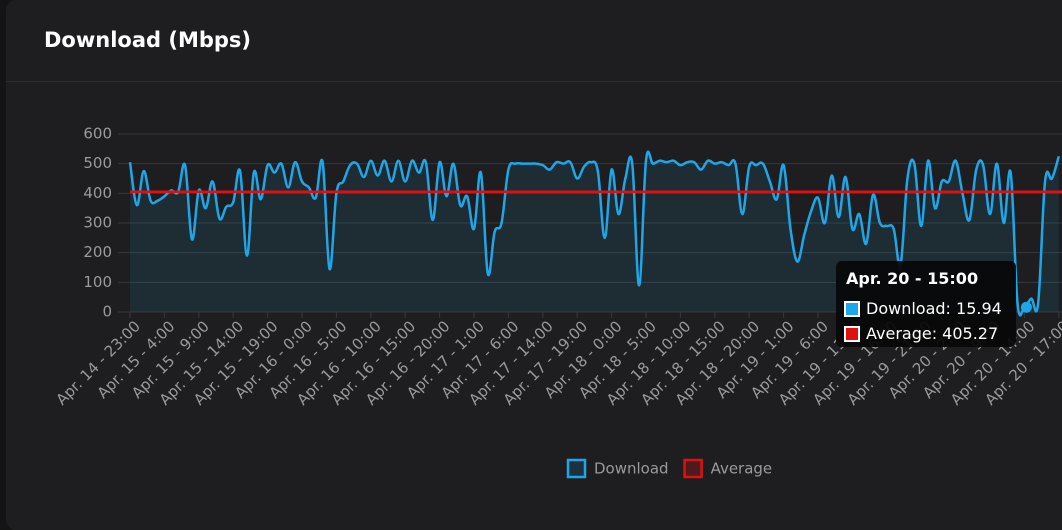 The image size is (1062, 530). I want to click on tooltip-title: Apr. 20 - 15:00, so click(912, 278).